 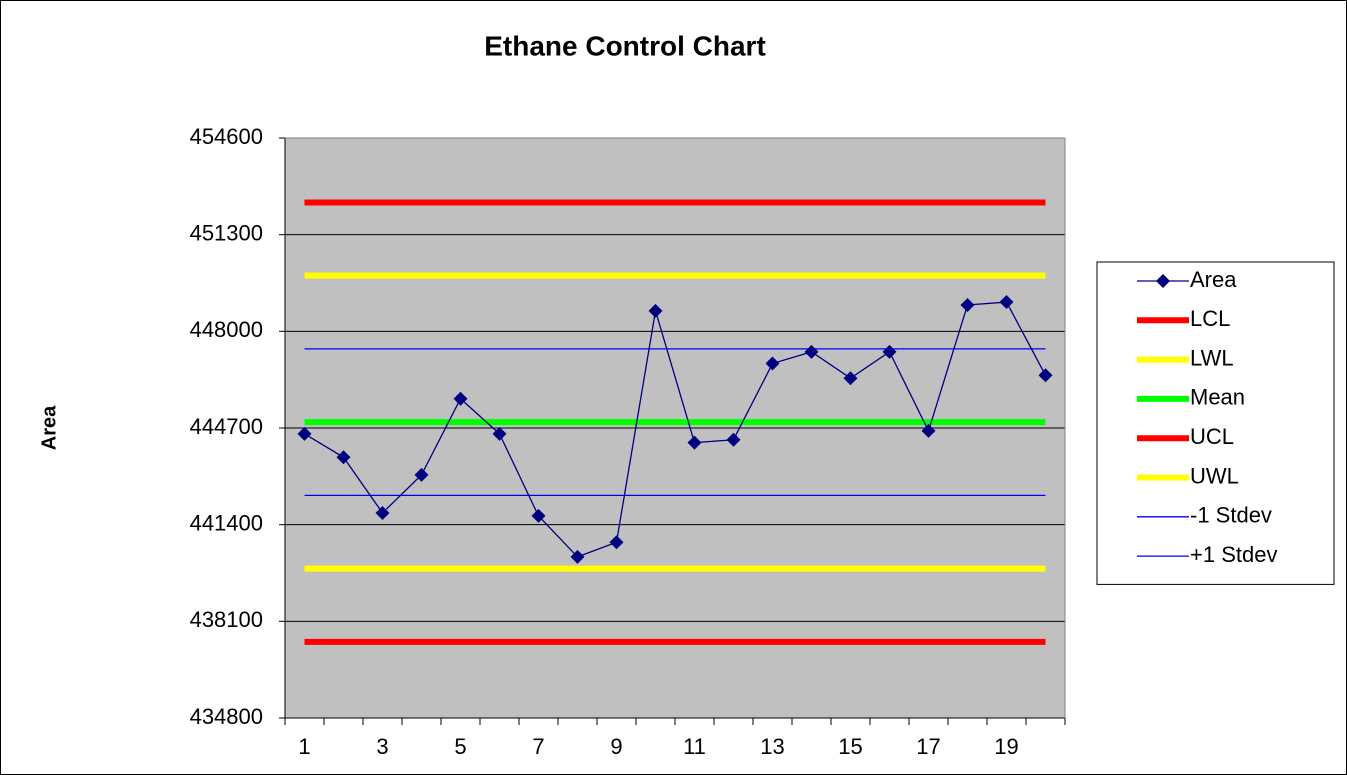 I want to click on y-axis-label: Area, so click(x=49, y=427).